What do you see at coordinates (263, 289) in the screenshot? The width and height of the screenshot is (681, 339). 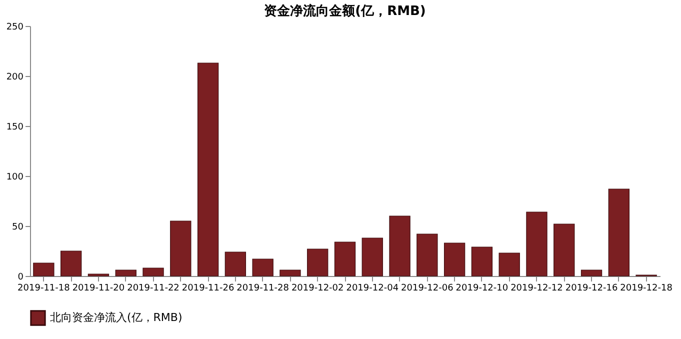 I see `x-tick-label: 2019-11-28` at bounding box center [263, 289].